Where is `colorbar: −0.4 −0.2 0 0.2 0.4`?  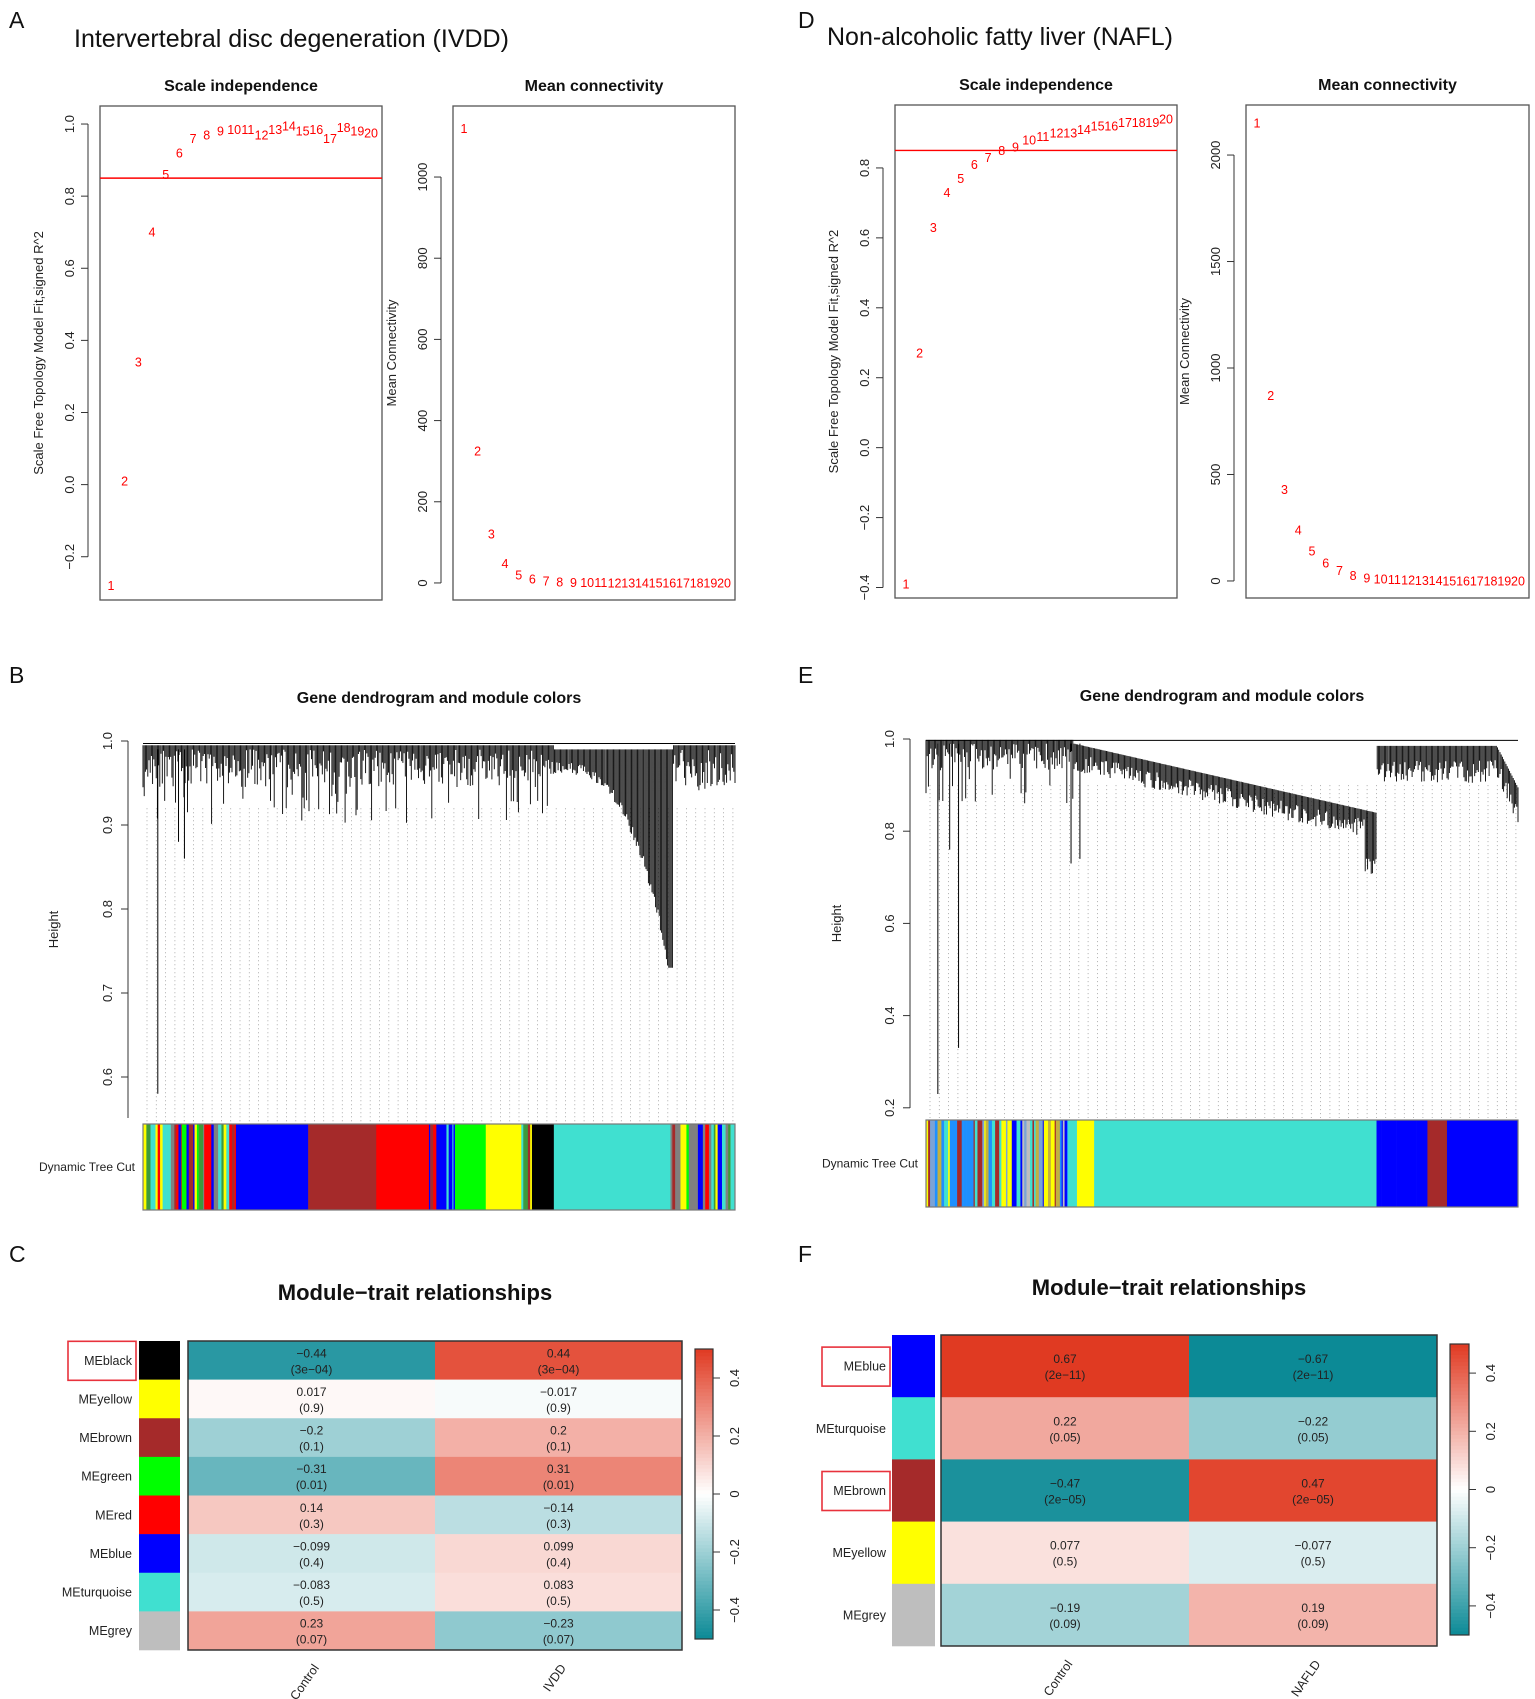
colorbar: −0.4 −0.2 0 0.2 0.4 is located at coordinates (718, 1494).